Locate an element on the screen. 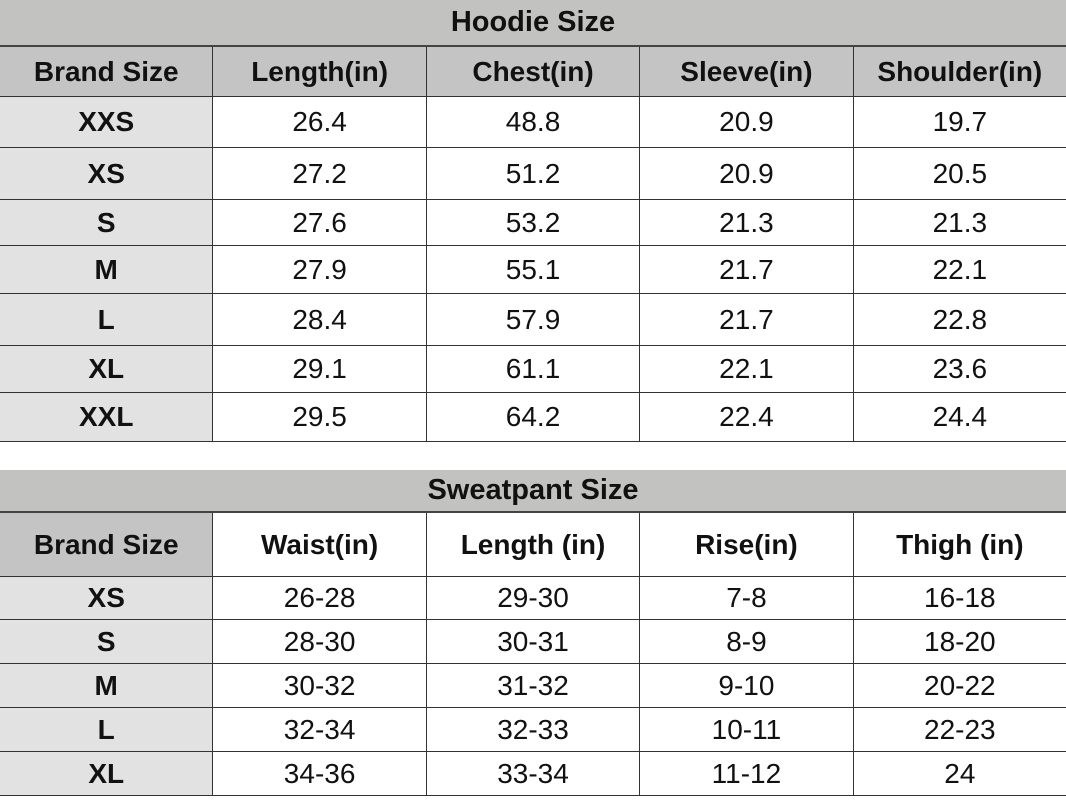 This screenshot has width=1066, height=800. size-label-cell: XXS is located at coordinates (107, 122).